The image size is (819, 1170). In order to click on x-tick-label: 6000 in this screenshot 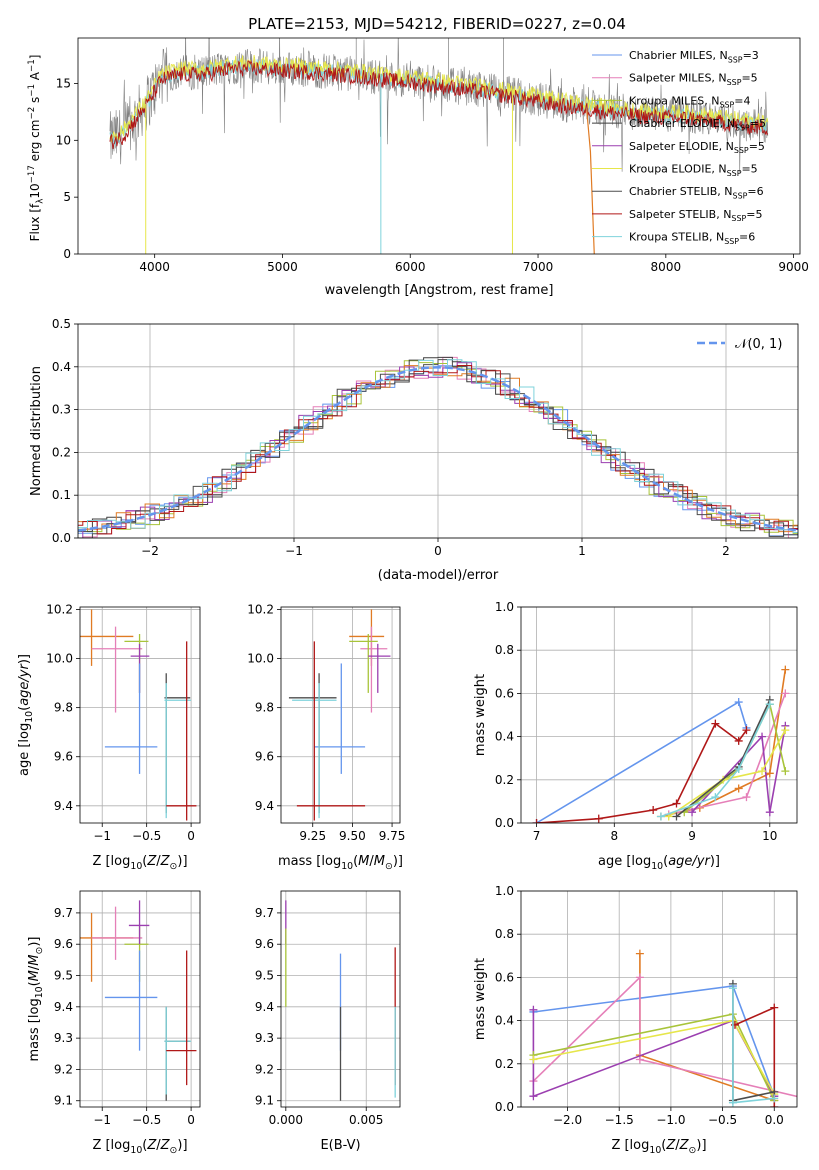, I will do `click(410, 267)`.